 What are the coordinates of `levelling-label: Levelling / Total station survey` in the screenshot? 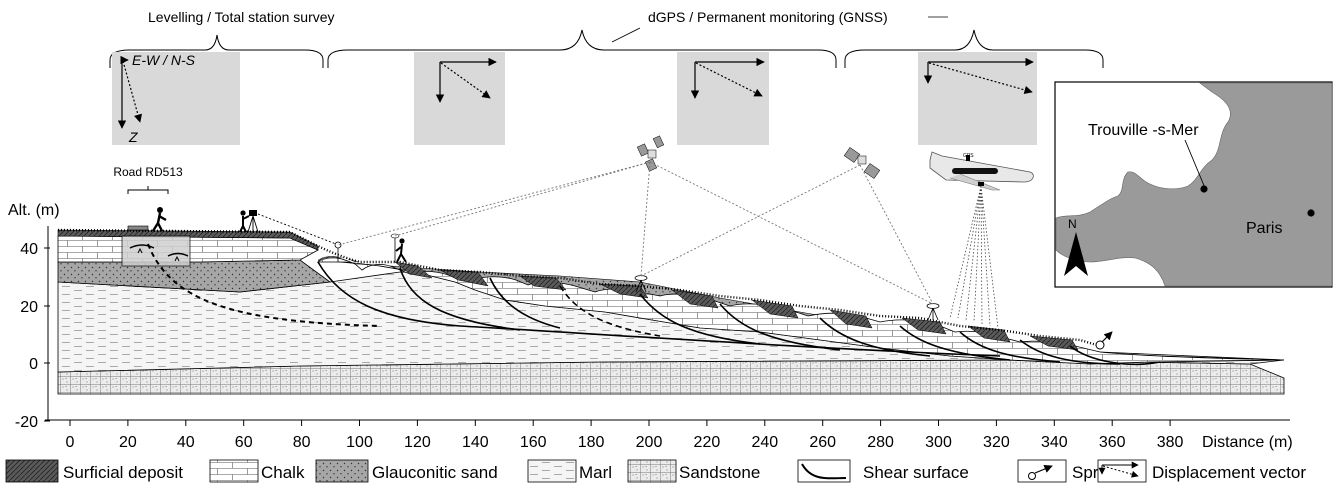 It's located at (241, 17).